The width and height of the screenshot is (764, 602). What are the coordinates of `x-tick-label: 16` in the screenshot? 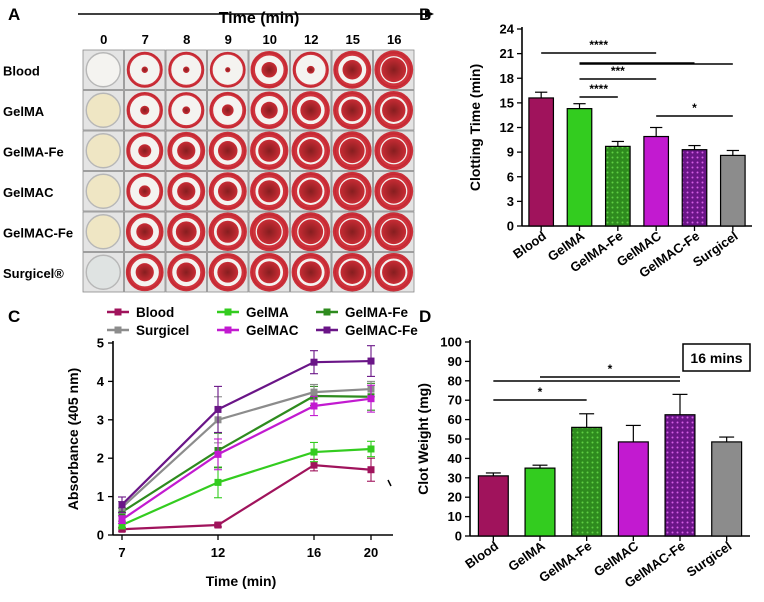 It's located at (314, 552).